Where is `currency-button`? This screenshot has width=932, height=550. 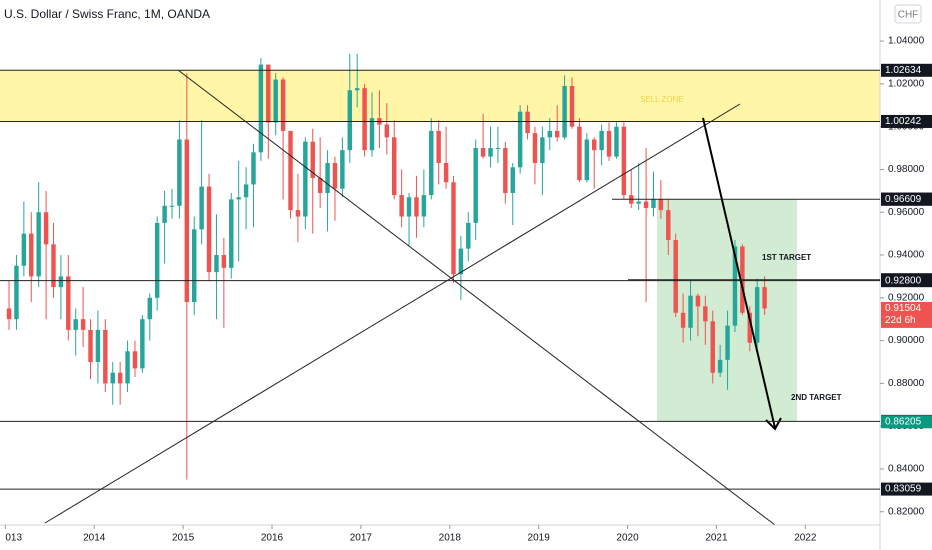
currency-button is located at coordinates (908, 14).